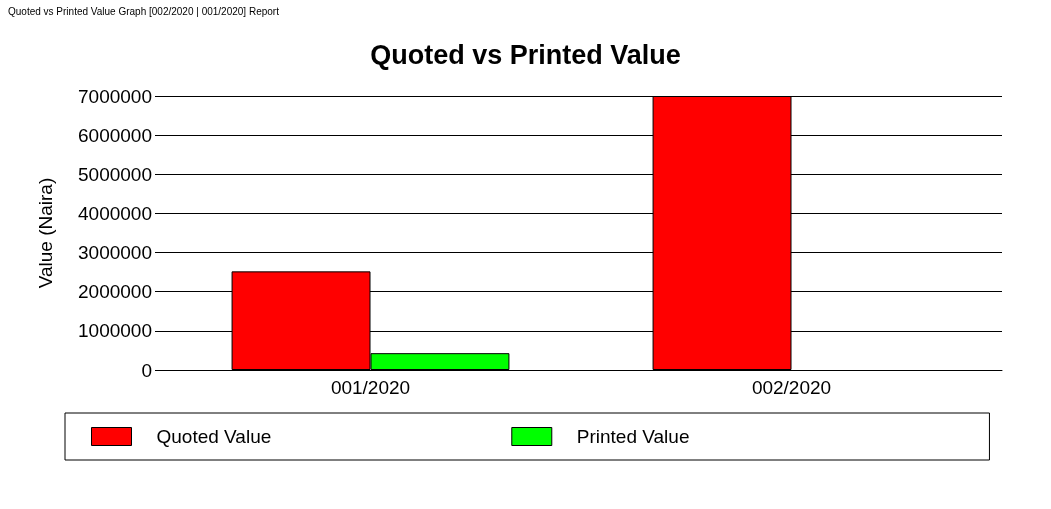 The image size is (1051, 509). Describe the element at coordinates (115, 174) in the screenshot. I see `y-tick-label: 5000000` at that location.